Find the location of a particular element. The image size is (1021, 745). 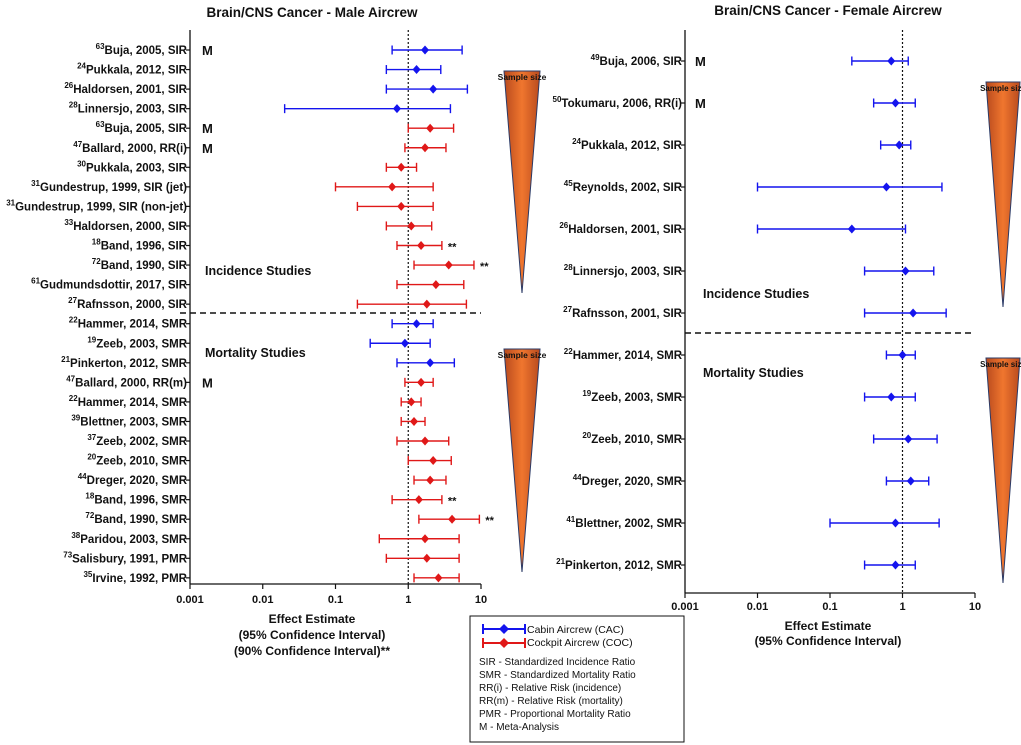

female-xlabel-line1: Effect Estimate is located at coordinates (828, 626).